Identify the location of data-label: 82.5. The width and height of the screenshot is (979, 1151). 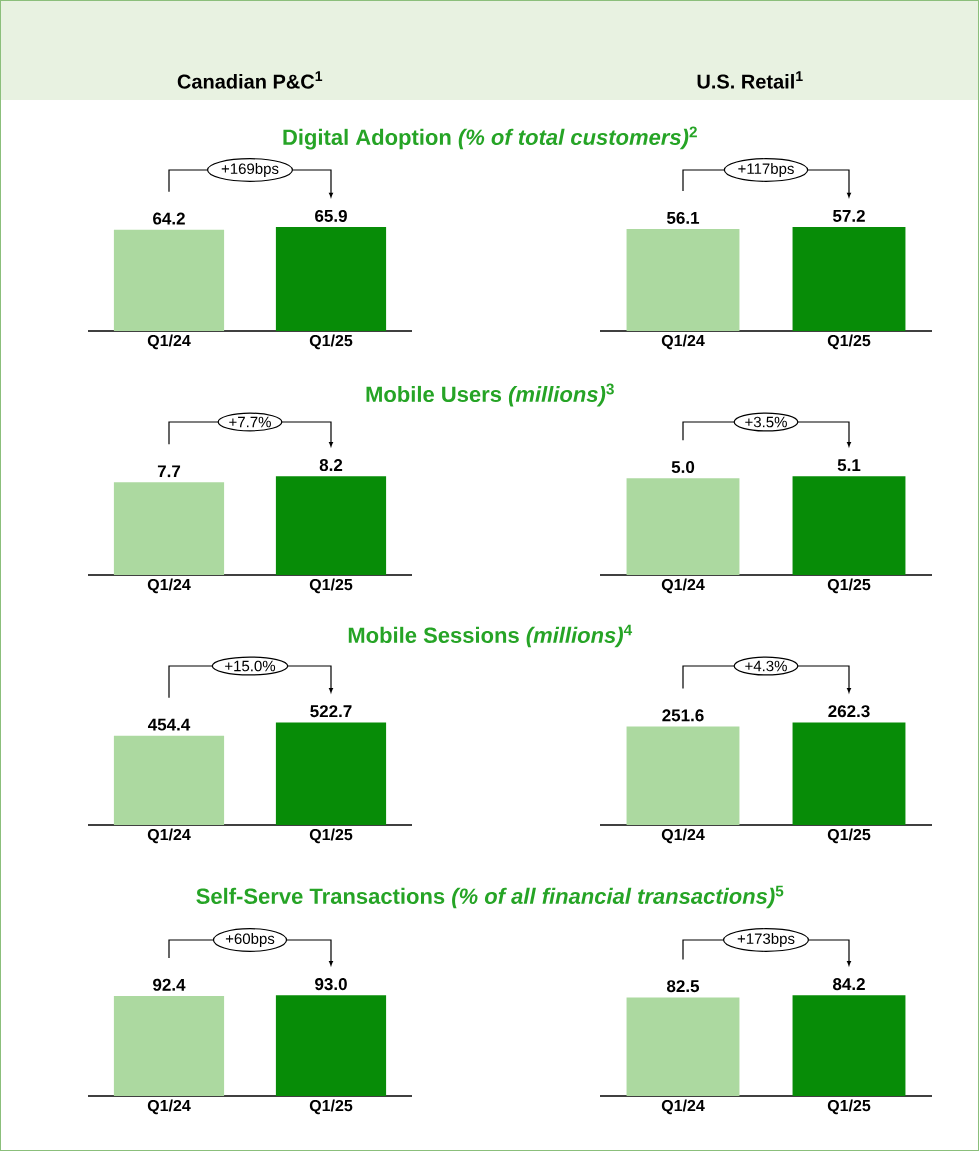
(683, 986).